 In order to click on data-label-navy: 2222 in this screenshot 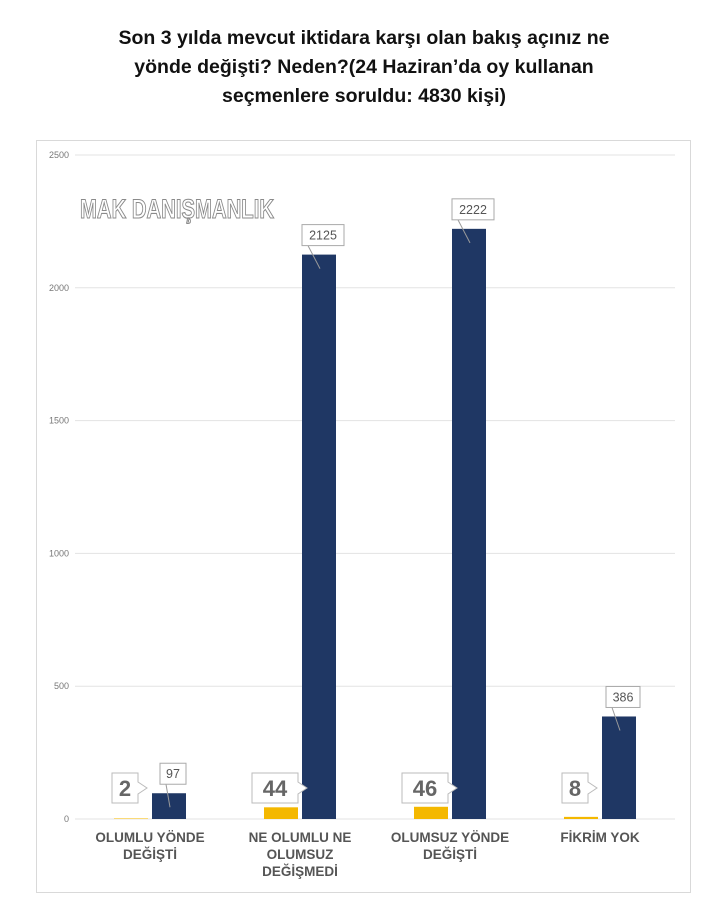, I will do `click(473, 210)`.